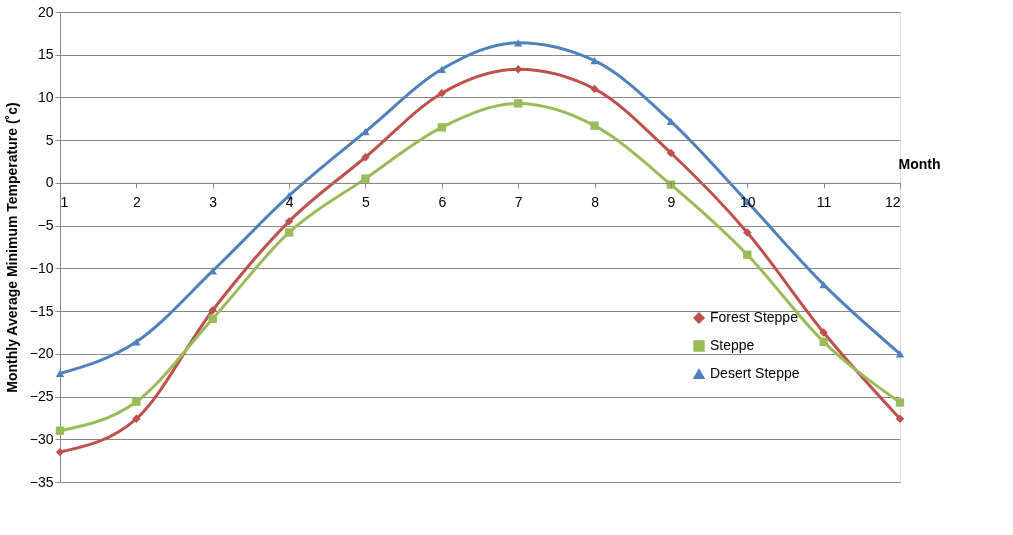 The width and height of the screenshot is (1013, 535). I want to click on x-tick-label: 4, so click(289, 202).